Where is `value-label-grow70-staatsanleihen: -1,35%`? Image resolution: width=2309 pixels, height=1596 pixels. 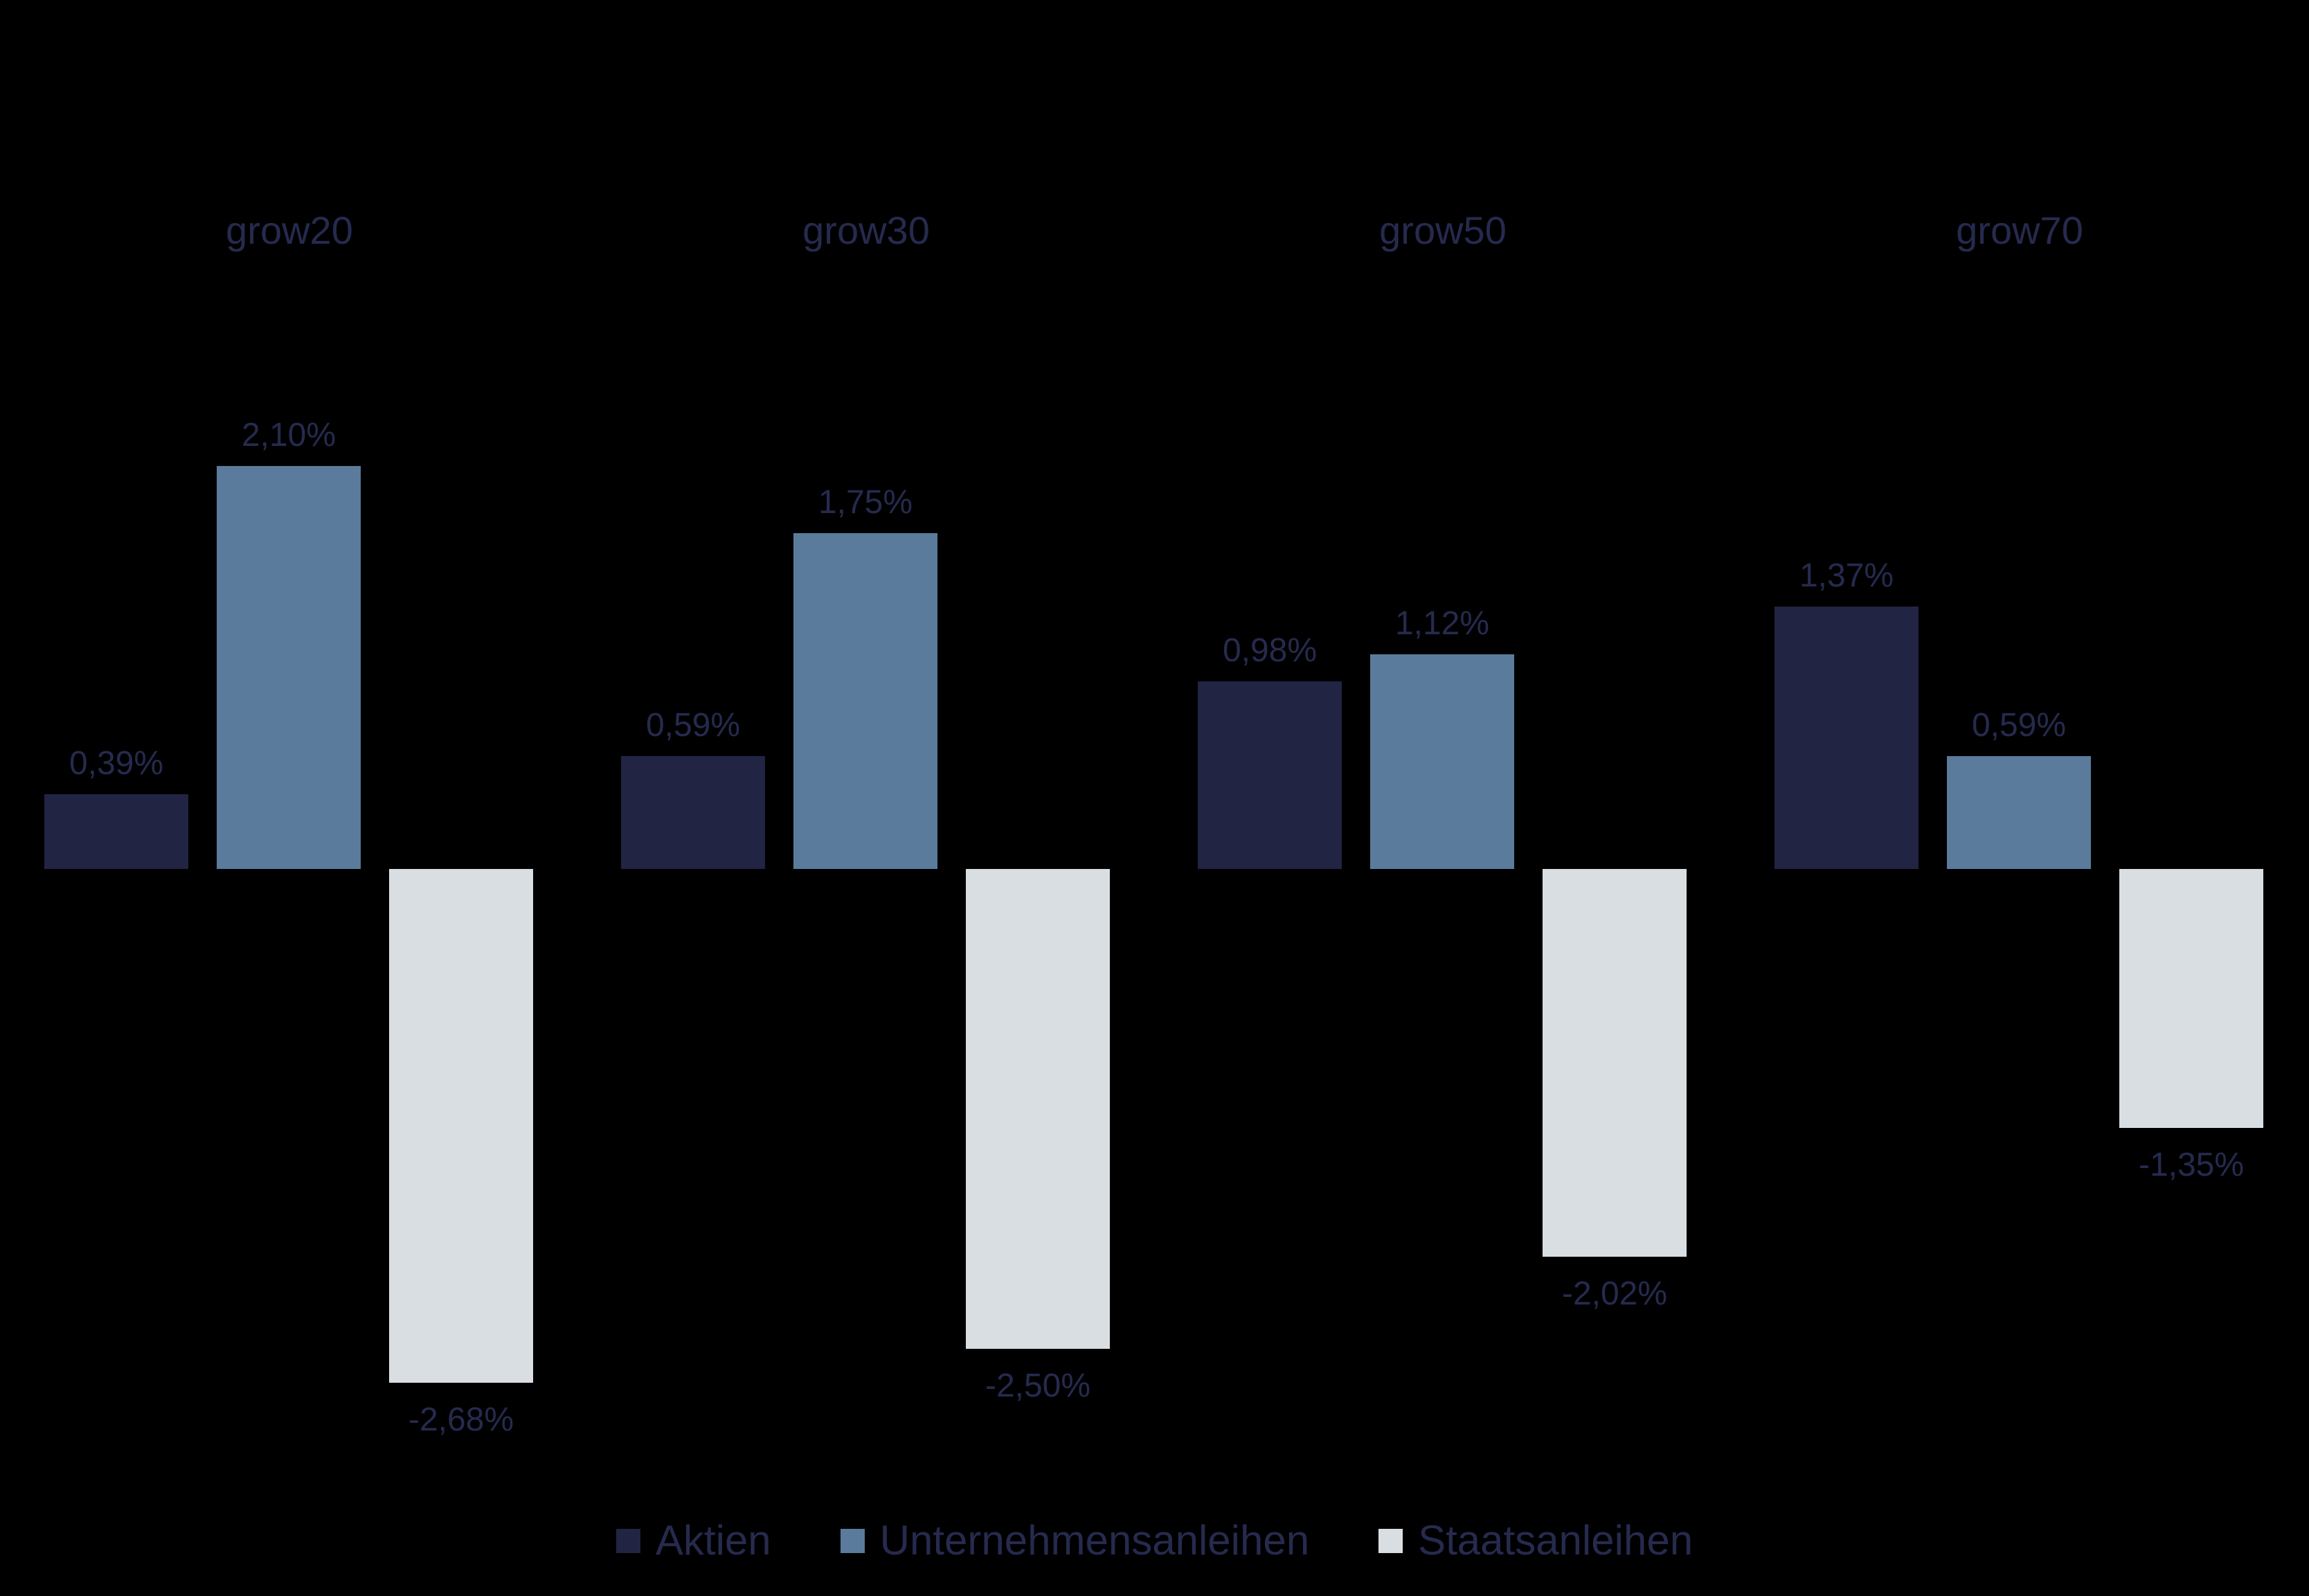
value-label-grow70-staatsanleihen: -1,35% is located at coordinates (2191, 1165).